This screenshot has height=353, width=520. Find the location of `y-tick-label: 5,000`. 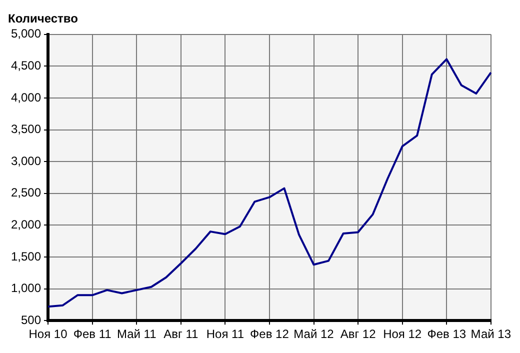

y-tick-label: 5,000 is located at coordinates (26, 33).